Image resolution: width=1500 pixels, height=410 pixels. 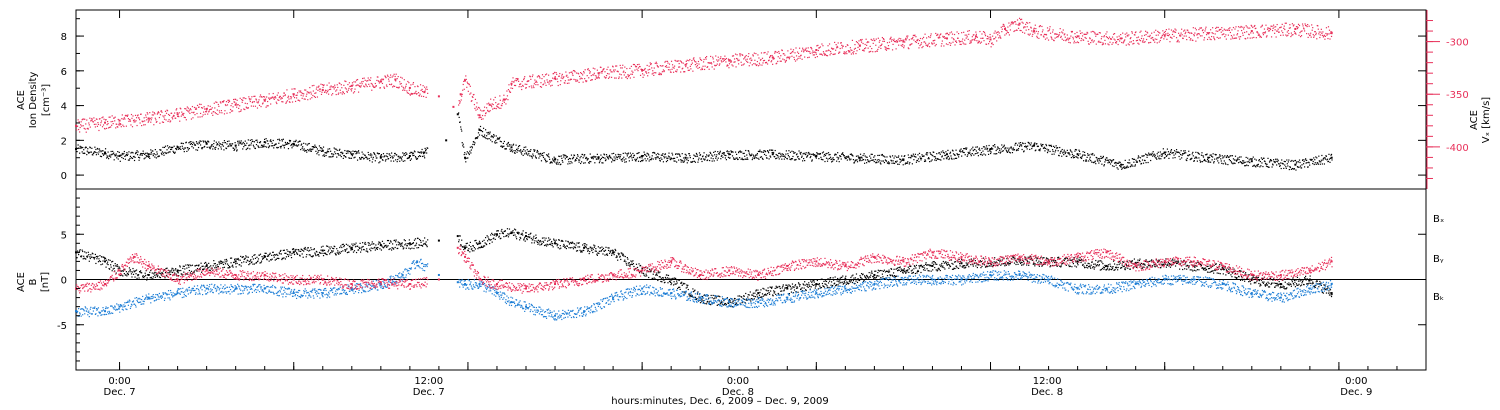 What do you see at coordinates (264, 256) in the screenshot?
I see `b-series-bx-point` at bounding box center [264, 256].